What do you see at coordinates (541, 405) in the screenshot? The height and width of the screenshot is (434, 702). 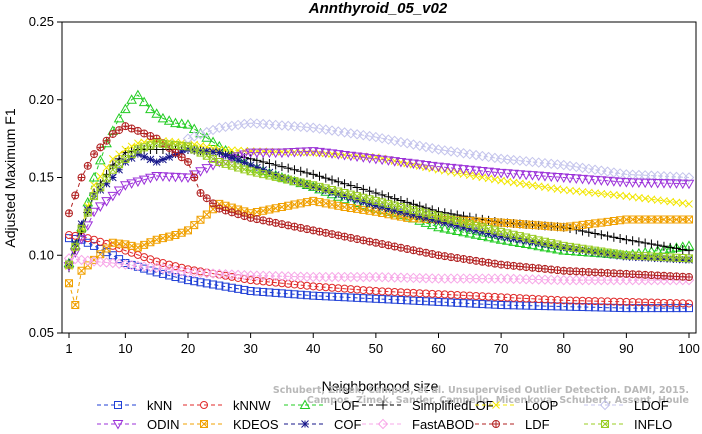 I see `legend-label: LoOP` at bounding box center [541, 405].